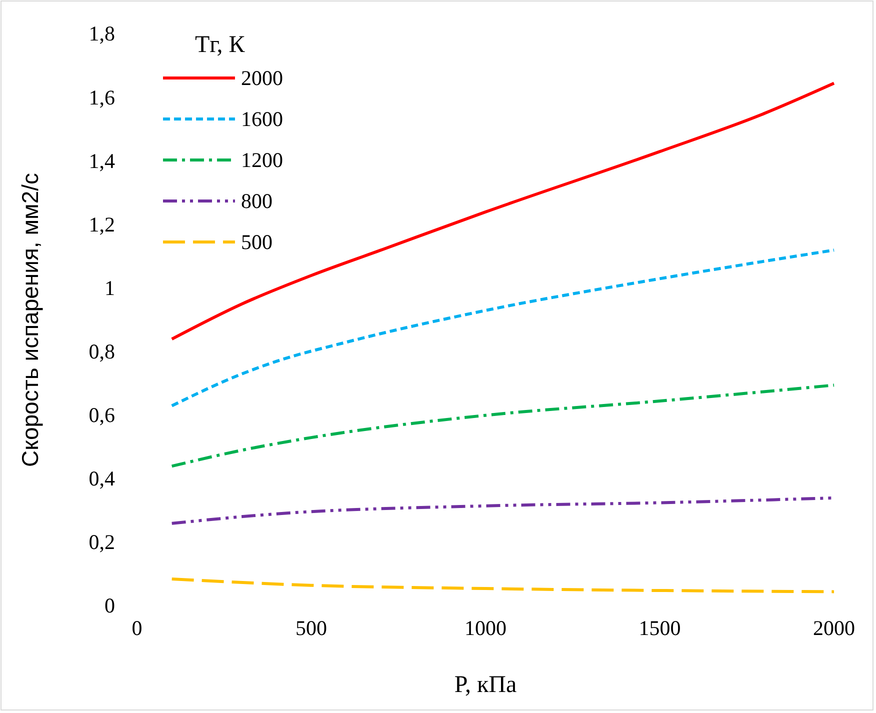 Image resolution: width=876 pixels, height=713 pixels. I want to click on y-tick-label: 0, so click(109, 606).